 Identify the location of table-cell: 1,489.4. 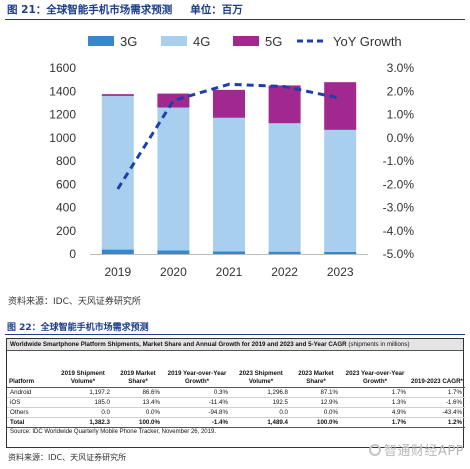
(261, 422).